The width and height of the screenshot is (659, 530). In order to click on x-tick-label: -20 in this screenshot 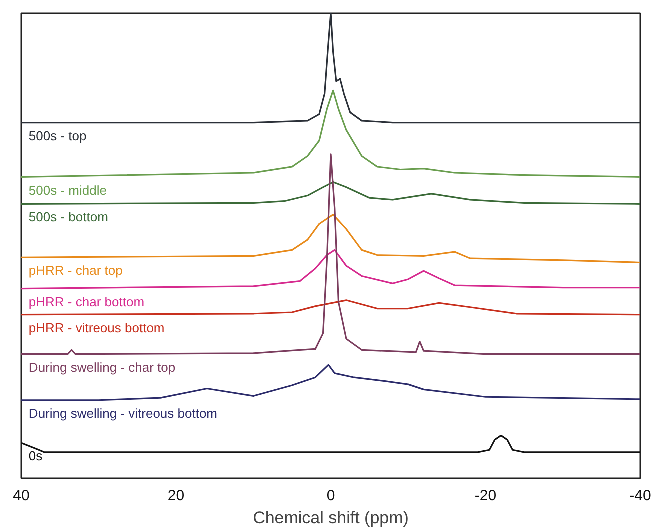, I will do `click(485, 496)`.